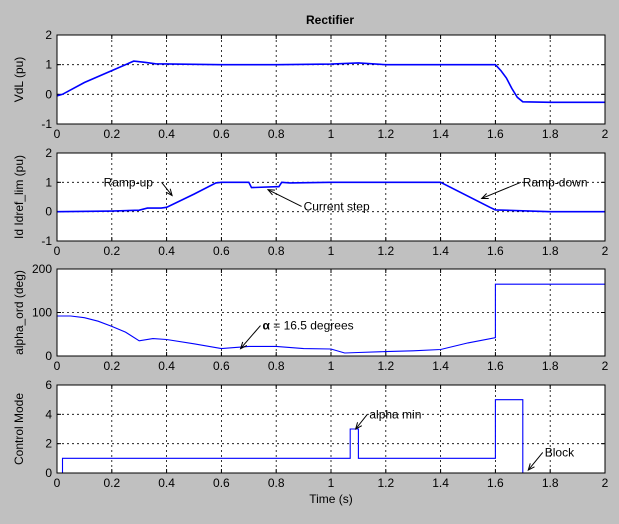 The width and height of the screenshot is (619, 524). What do you see at coordinates (19, 80) in the screenshot?
I see `y-axis-label: VdL (pu)` at bounding box center [19, 80].